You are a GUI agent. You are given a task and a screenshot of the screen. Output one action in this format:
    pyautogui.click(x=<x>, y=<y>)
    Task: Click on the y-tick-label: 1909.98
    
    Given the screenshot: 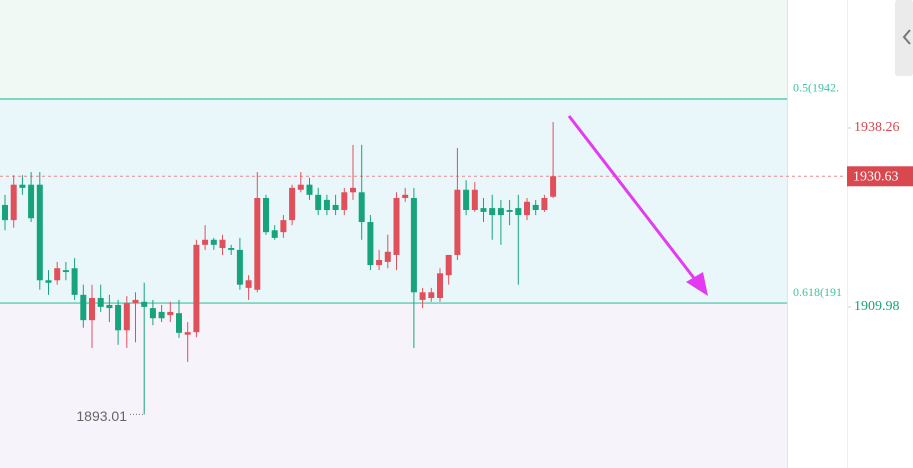 What is the action you would take?
    pyautogui.click(x=877, y=306)
    